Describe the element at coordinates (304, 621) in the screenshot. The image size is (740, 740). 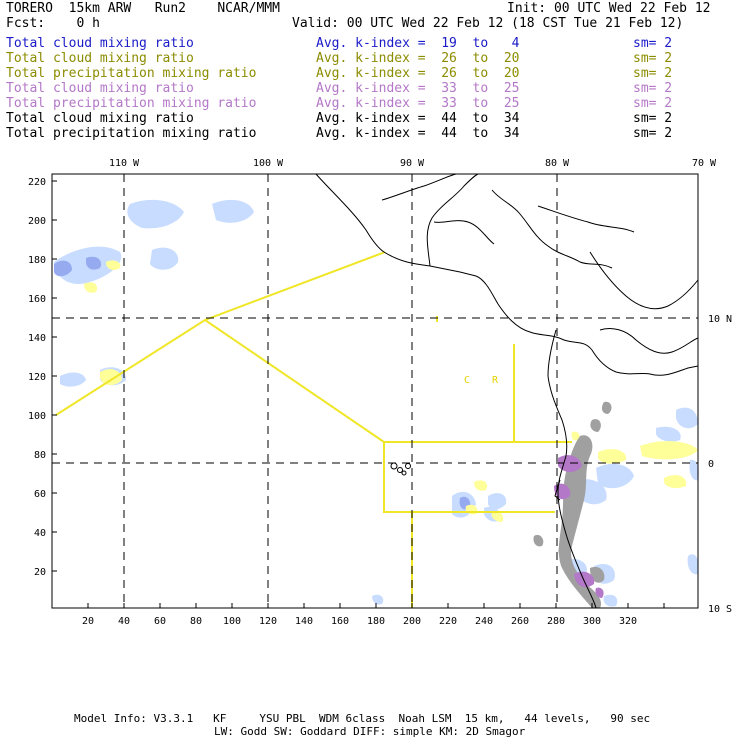
I see `x-tick-label: 140` at that location.